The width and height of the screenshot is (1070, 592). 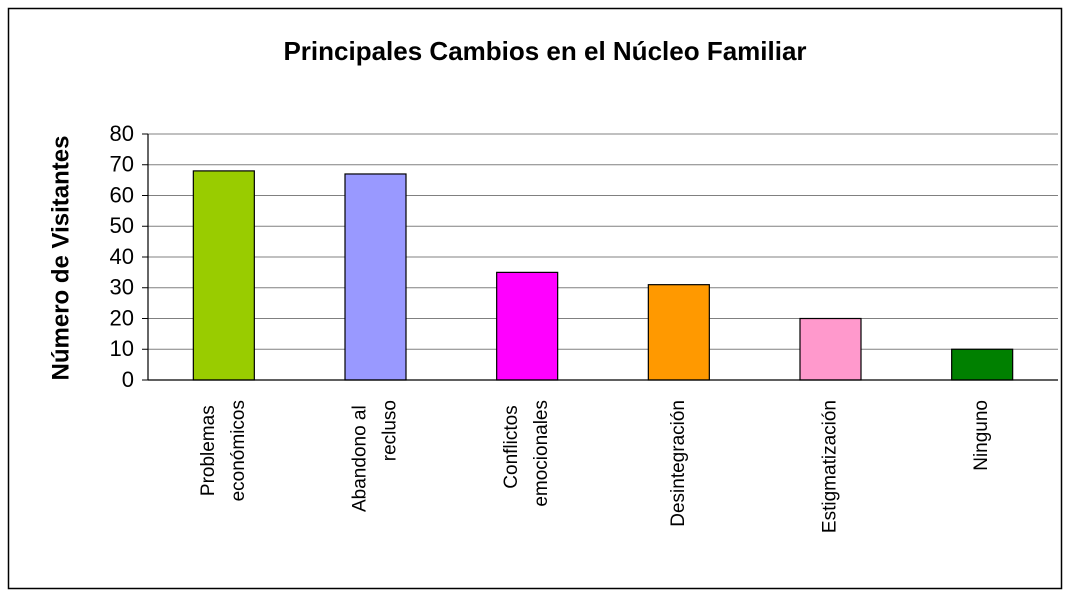 I want to click on y-tick-label: 10, so click(x=122, y=348).